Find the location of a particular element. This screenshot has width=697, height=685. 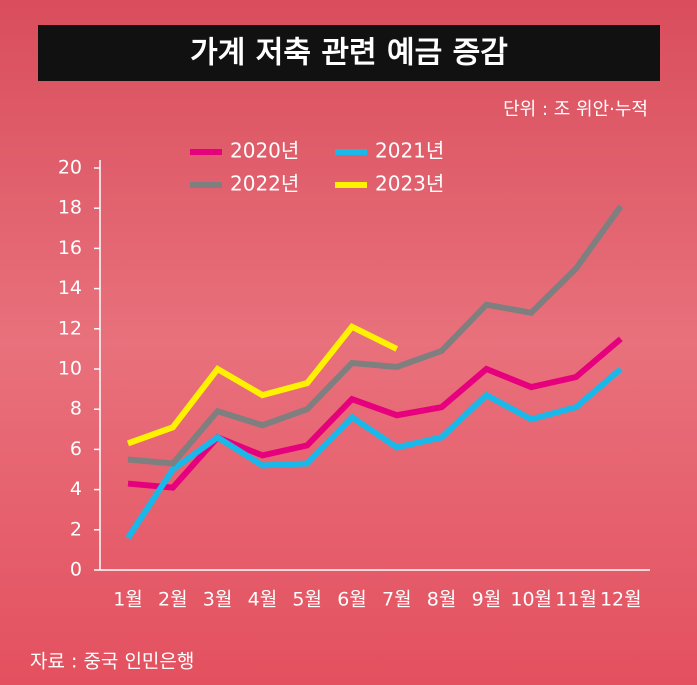

y-tick-label: 8 is located at coordinates (76, 409).